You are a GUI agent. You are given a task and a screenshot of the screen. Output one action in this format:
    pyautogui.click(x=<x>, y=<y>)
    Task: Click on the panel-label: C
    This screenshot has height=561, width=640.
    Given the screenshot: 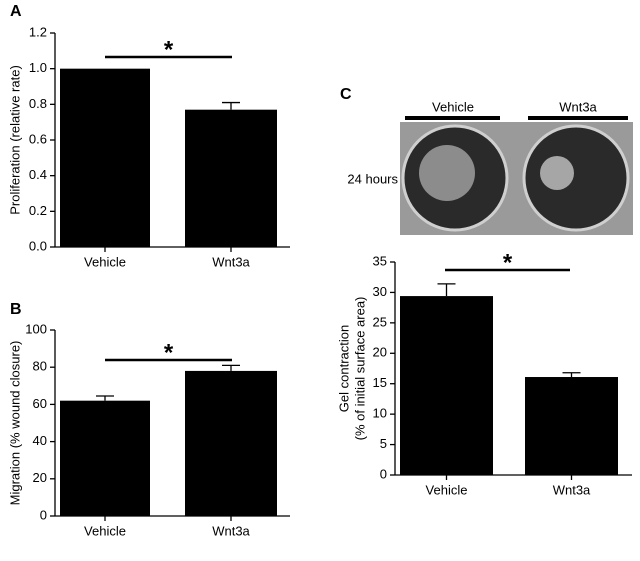 What is the action you would take?
    pyautogui.click(x=346, y=94)
    